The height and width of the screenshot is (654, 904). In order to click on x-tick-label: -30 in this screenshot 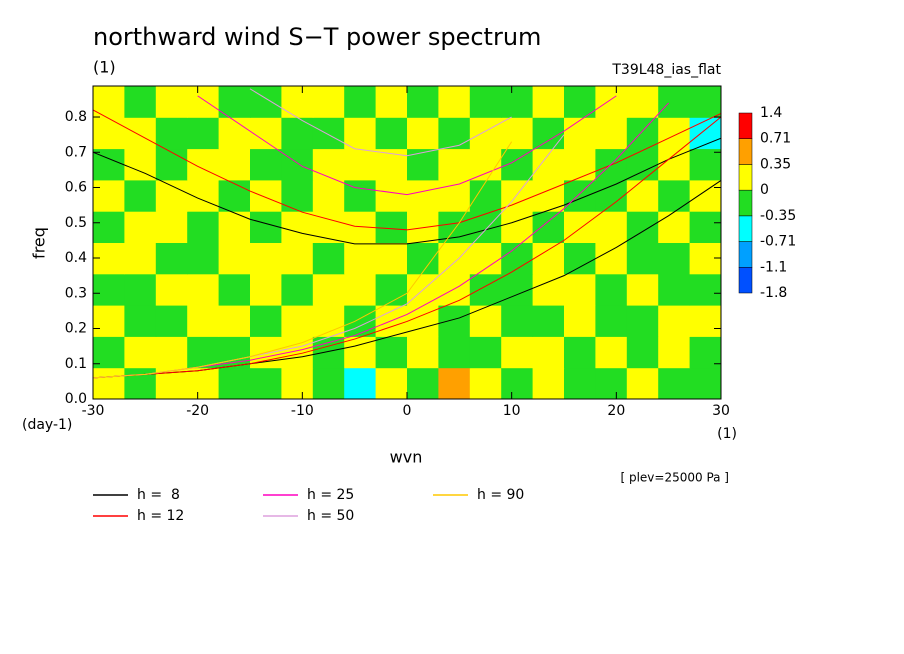, I will do `click(93, 411)`.